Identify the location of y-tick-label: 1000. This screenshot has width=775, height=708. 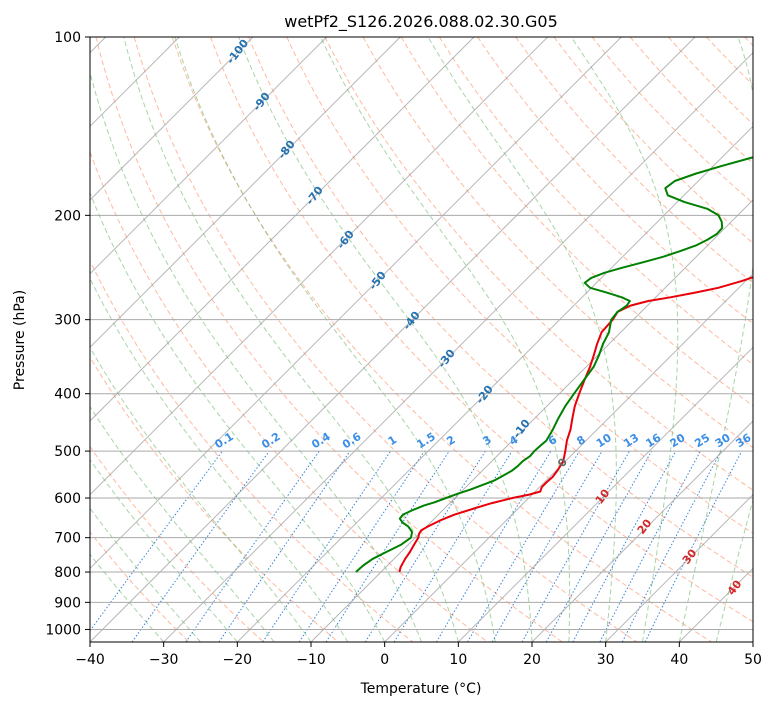
(63, 630).